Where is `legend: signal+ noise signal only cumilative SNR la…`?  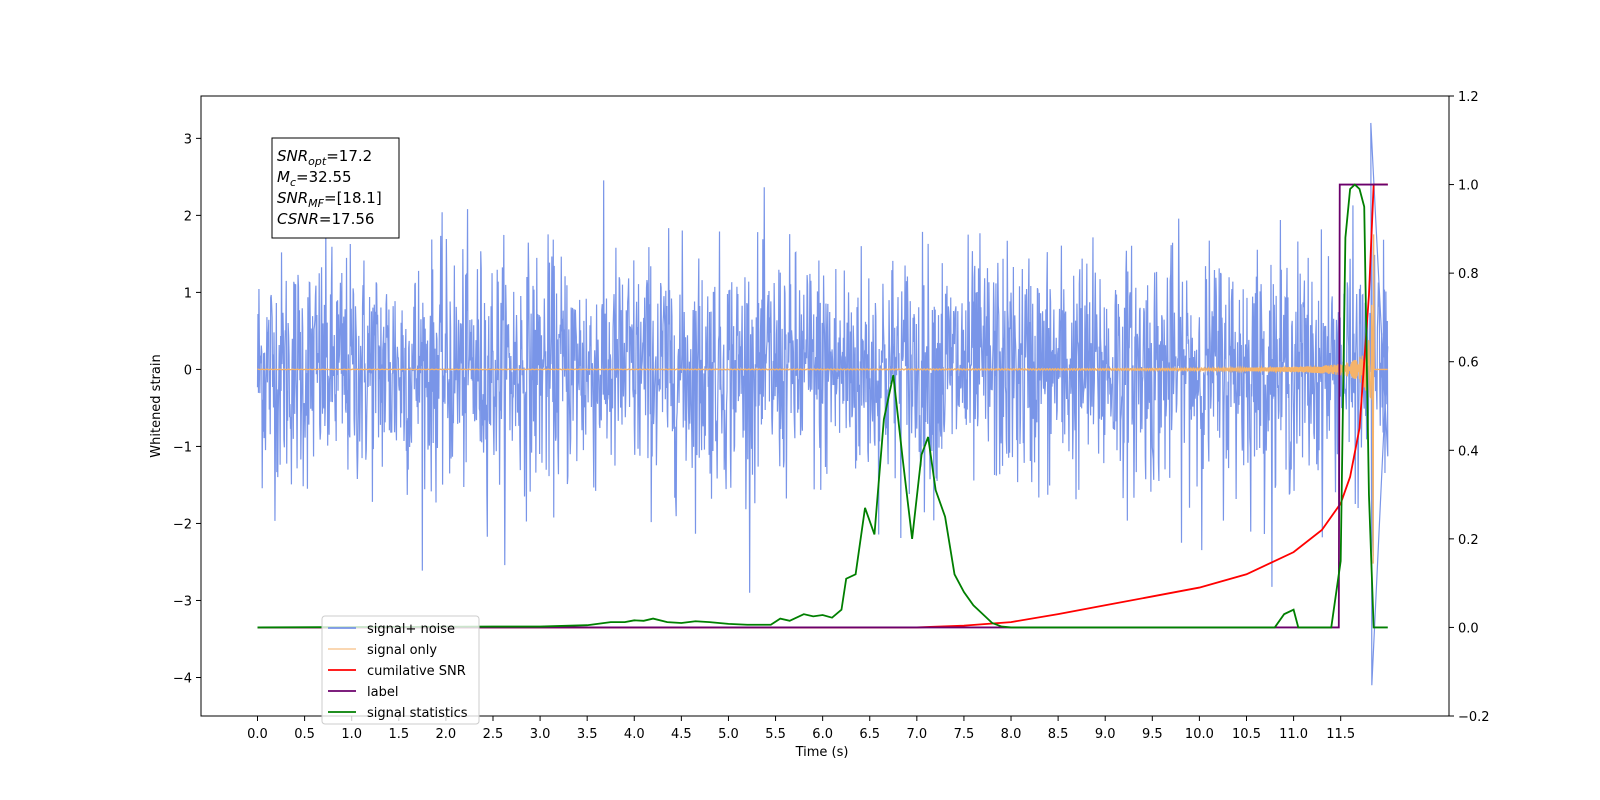 legend: signal+ noise signal only cumilative SNR la… is located at coordinates (400, 670).